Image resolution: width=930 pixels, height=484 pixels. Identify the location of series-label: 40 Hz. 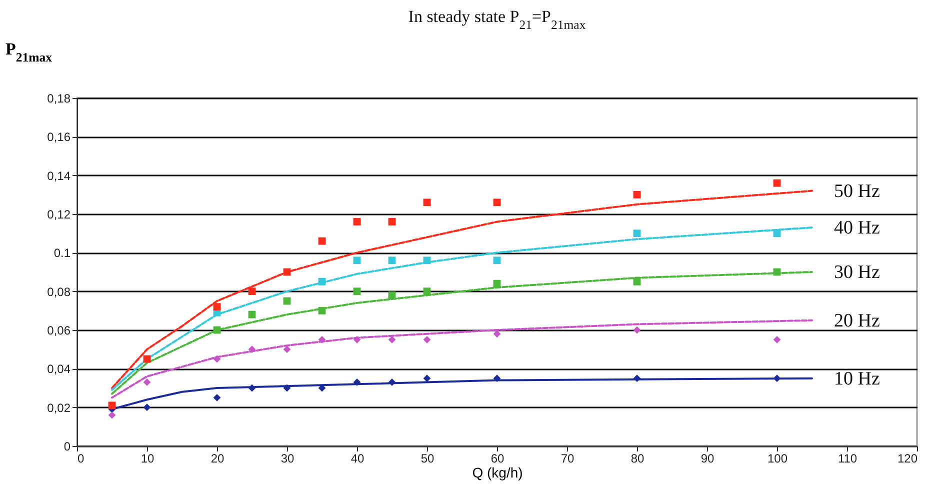
(857, 228).